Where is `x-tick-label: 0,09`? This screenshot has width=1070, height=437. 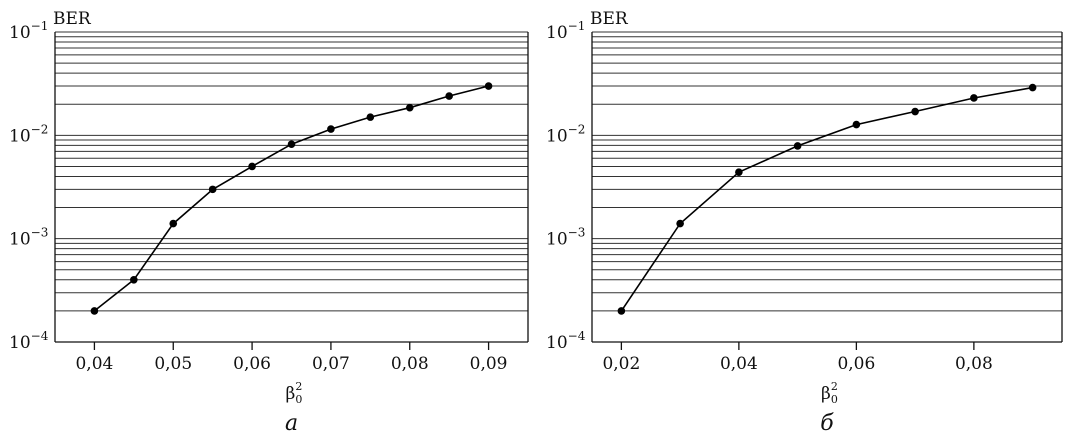 x-tick-label: 0,09 is located at coordinates (489, 364).